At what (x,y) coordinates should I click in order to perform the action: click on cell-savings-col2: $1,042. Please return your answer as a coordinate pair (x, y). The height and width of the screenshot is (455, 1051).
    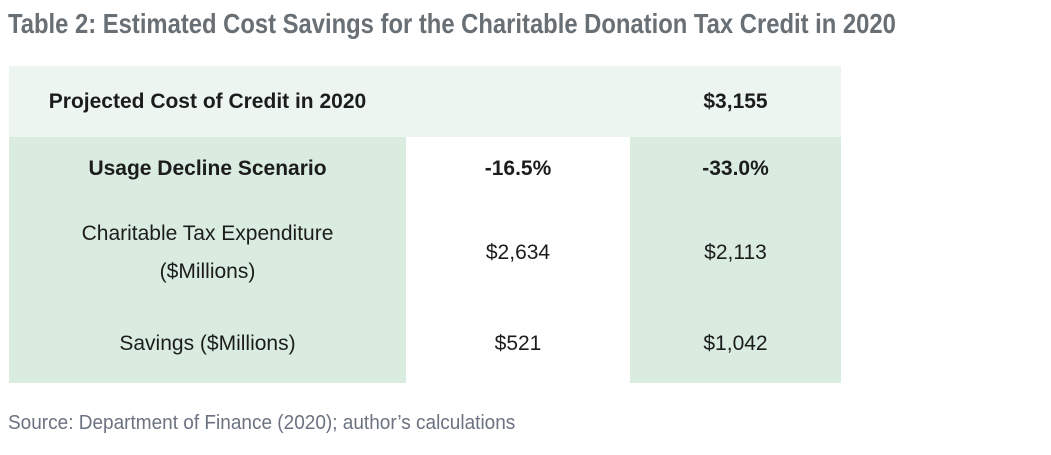
    Looking at the image, I should click on (735, 344).